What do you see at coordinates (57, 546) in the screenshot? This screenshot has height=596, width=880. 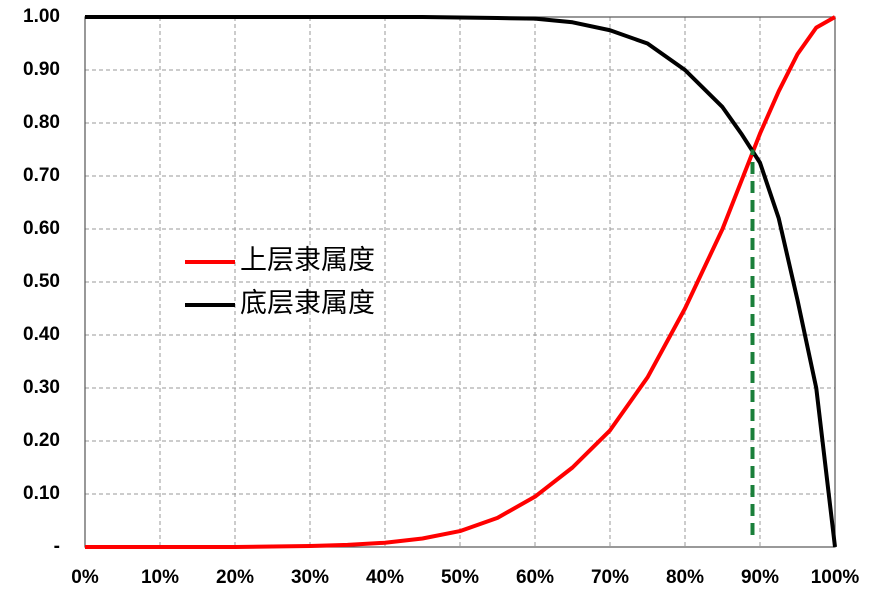 I see `y-tick-label: -` at bounding box center [57, 546].